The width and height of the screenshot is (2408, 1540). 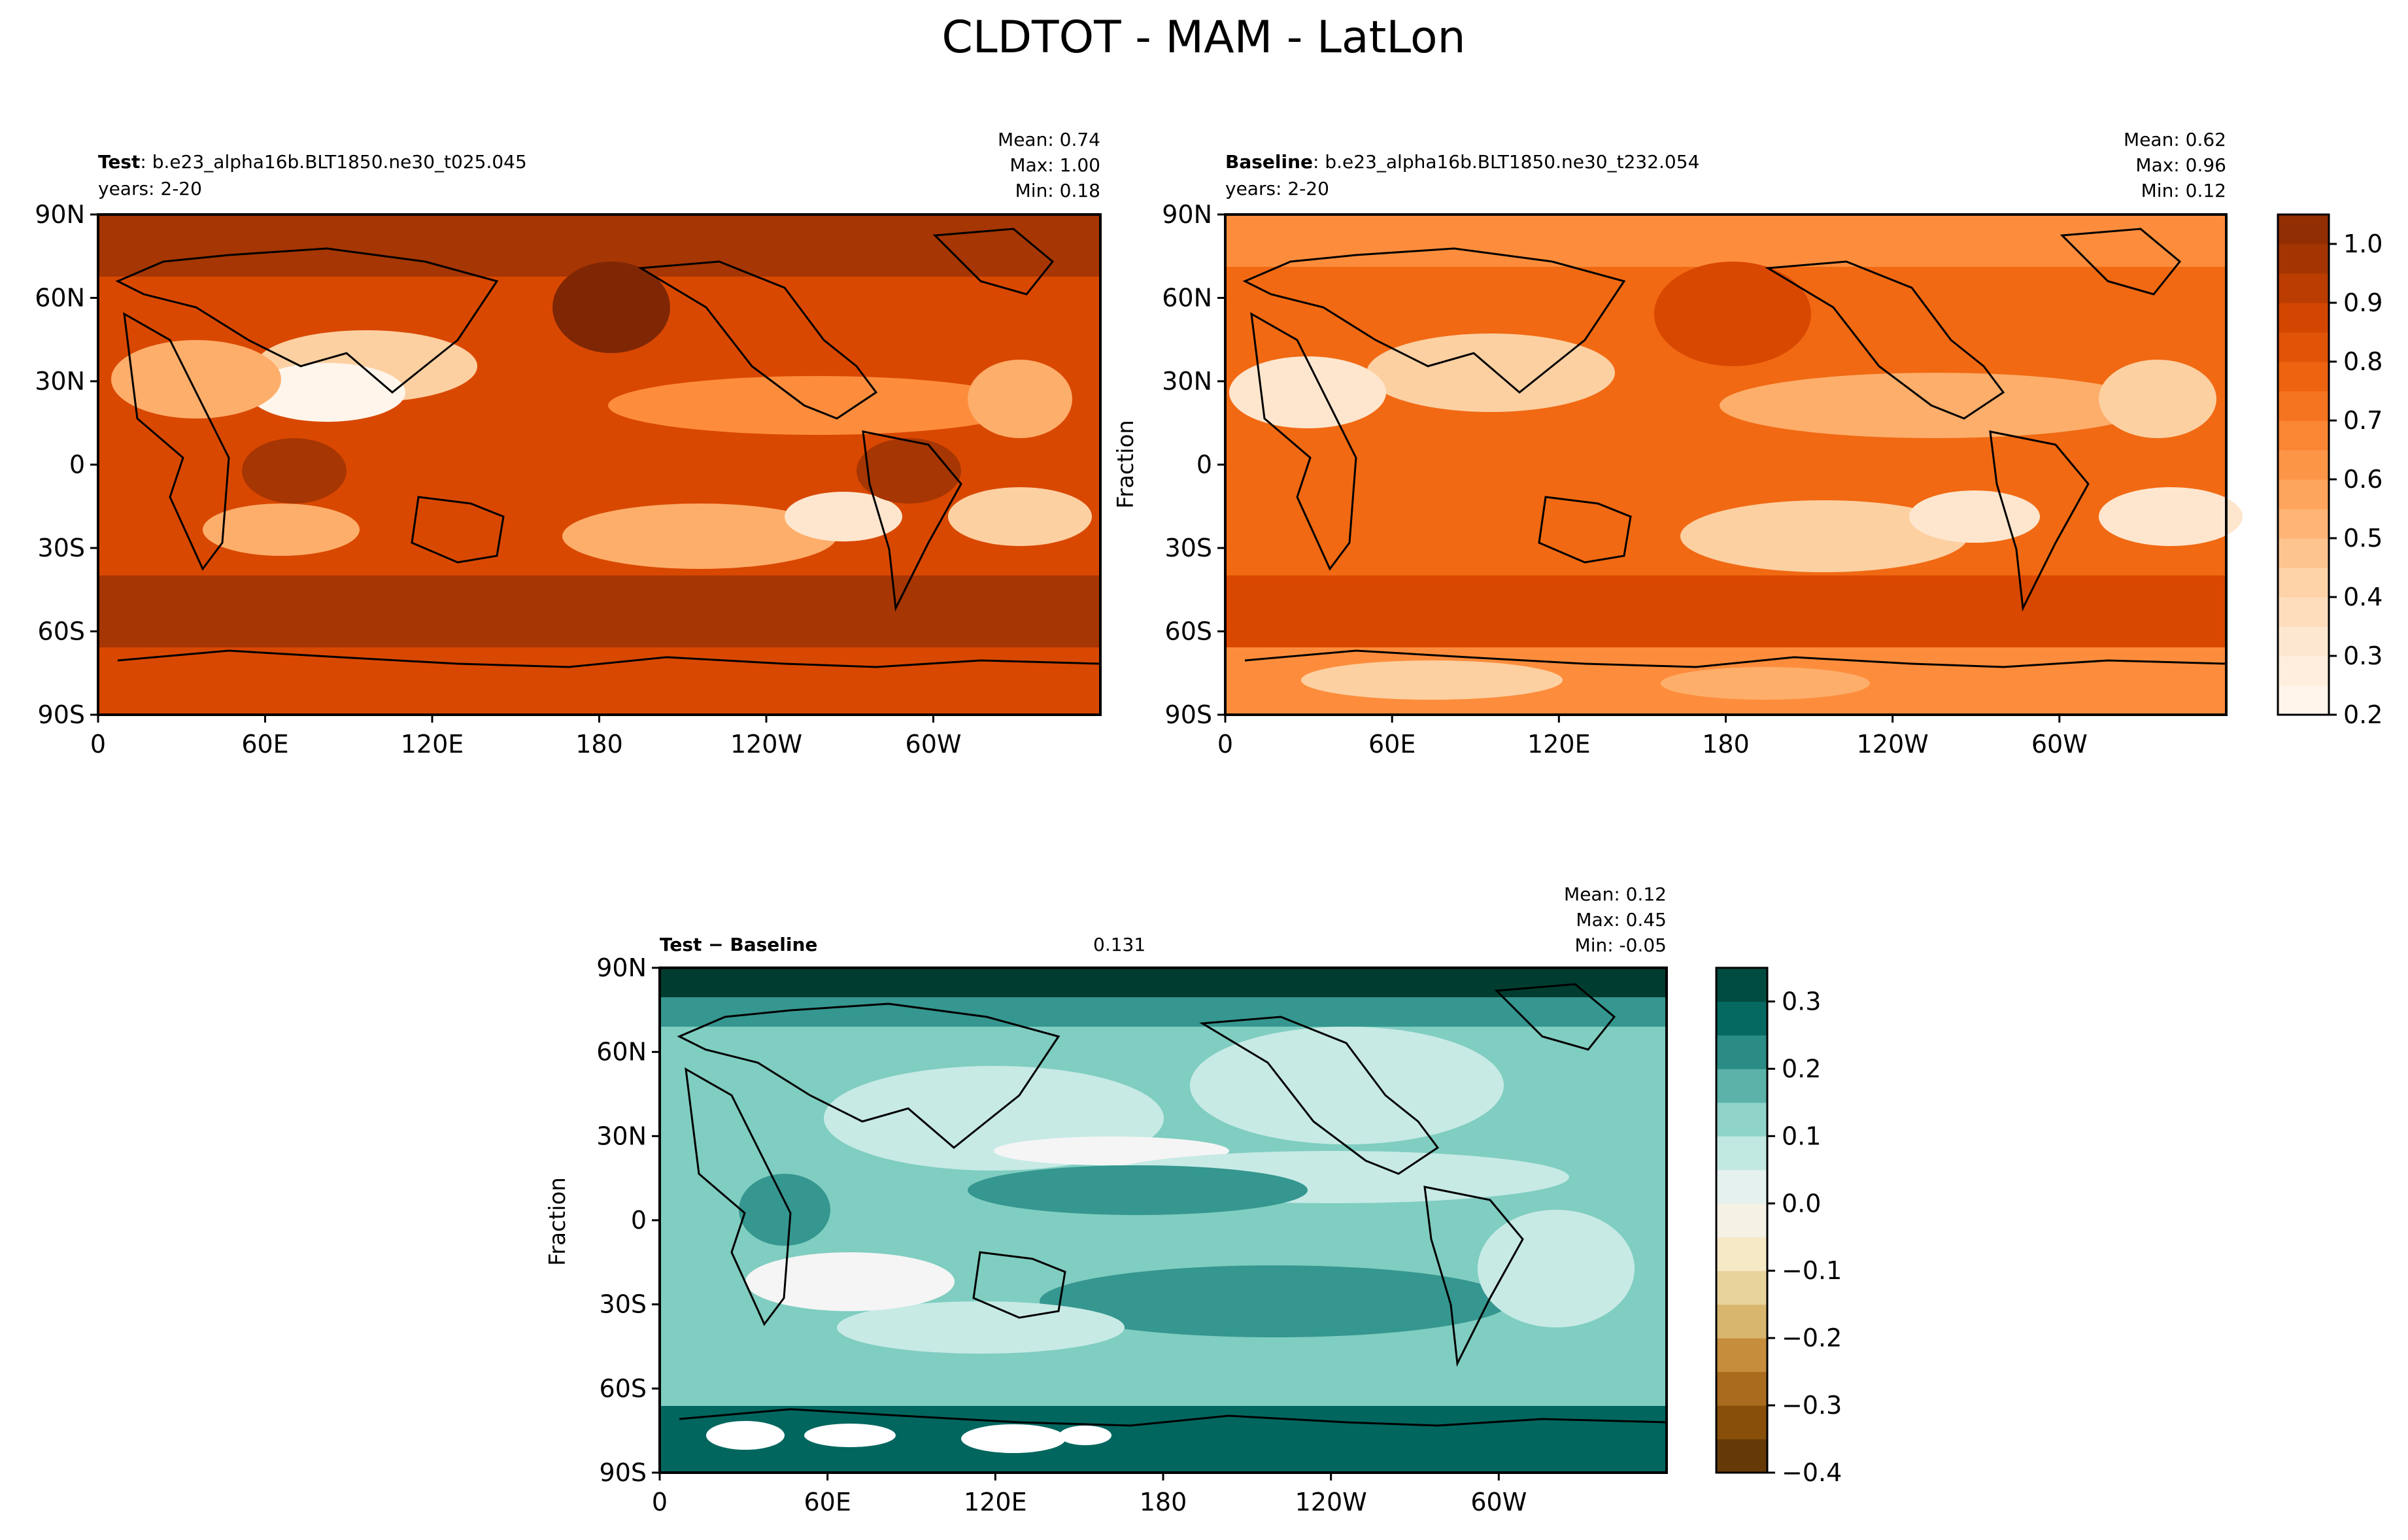 I want to click on baseline-colorbar-blocks, so click(x=2303, y=464).